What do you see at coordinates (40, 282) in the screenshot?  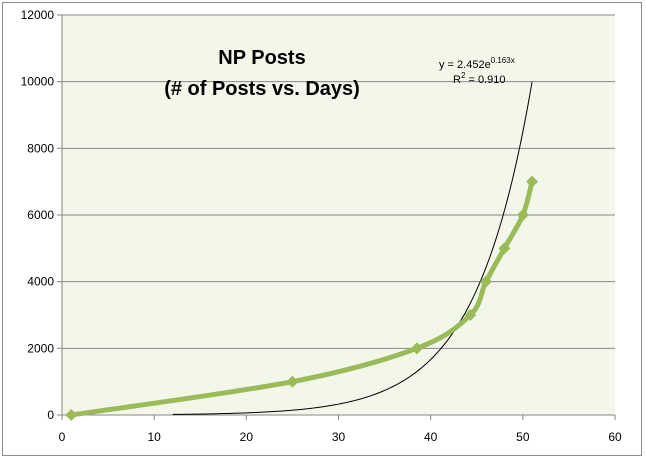 I see `y-tick-label: 4000` at bounding box center [40, 282].